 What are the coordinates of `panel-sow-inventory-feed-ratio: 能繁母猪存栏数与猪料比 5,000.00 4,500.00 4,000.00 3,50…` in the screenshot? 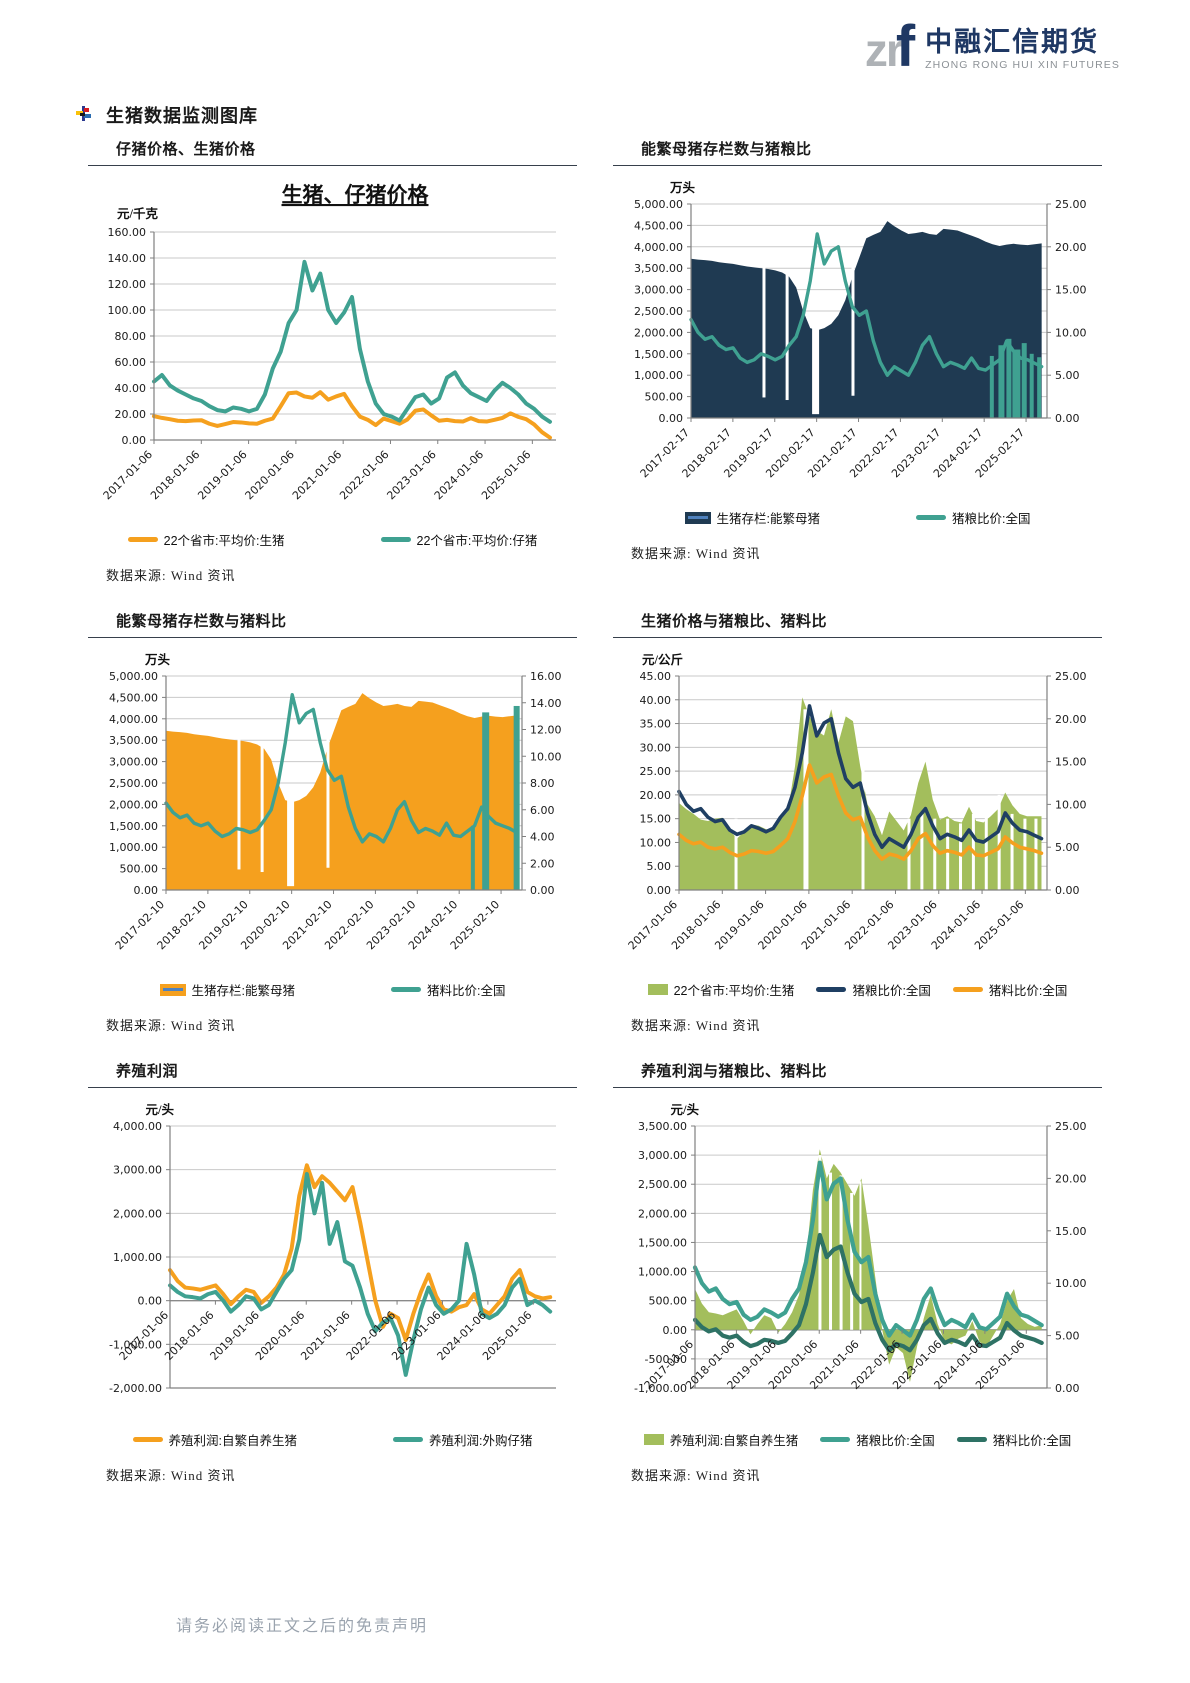 It's located at (332, 822).